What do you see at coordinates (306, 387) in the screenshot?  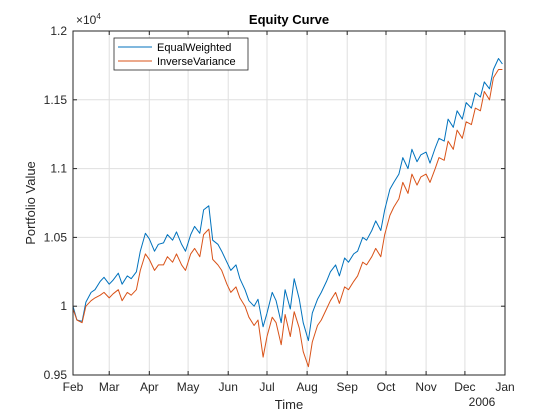 I see `x-tick-label: Aug` at bounding box center [306, 387].